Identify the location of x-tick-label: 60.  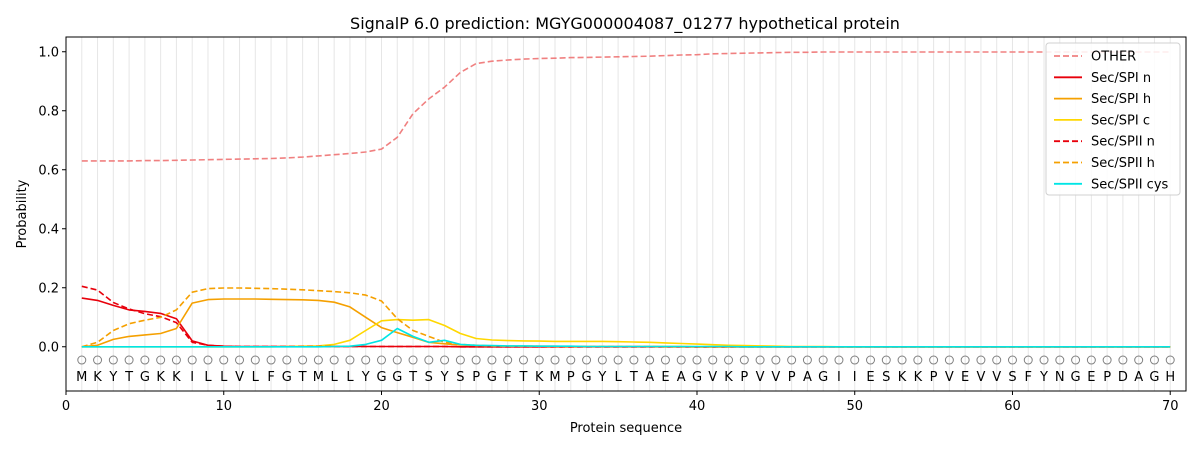
(1012, 406).